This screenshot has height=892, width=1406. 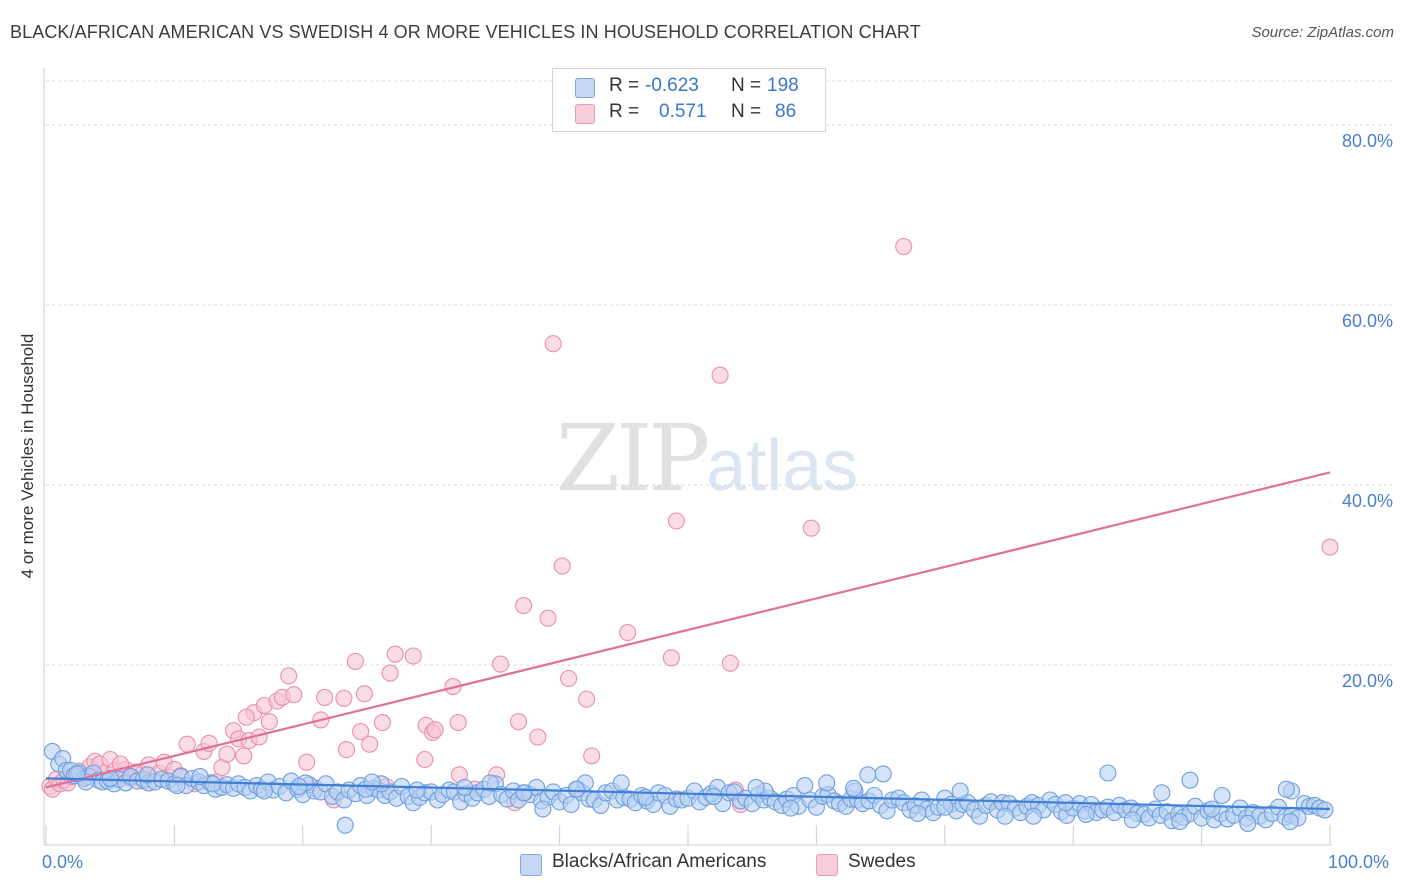 What do you see at coordinates (672, 85) in the screenshot?
I see `legend-r-value: -0.623` at bounding box center [672, 85].